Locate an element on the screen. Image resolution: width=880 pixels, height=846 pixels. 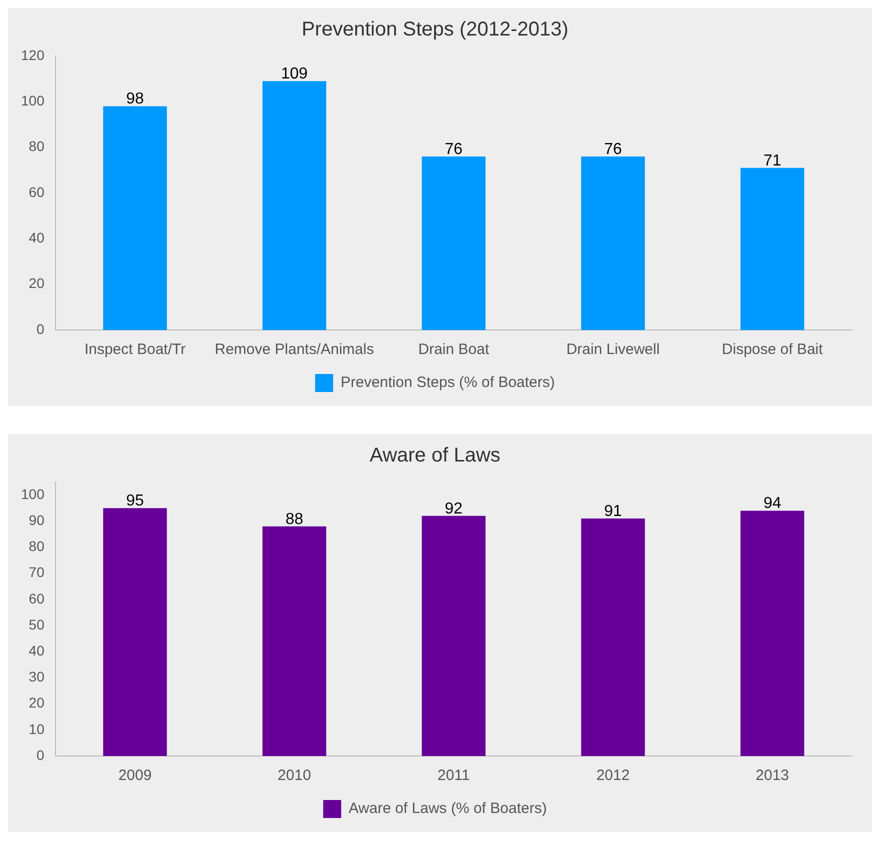
data-label: 91 is located at coordinates (613, 511).